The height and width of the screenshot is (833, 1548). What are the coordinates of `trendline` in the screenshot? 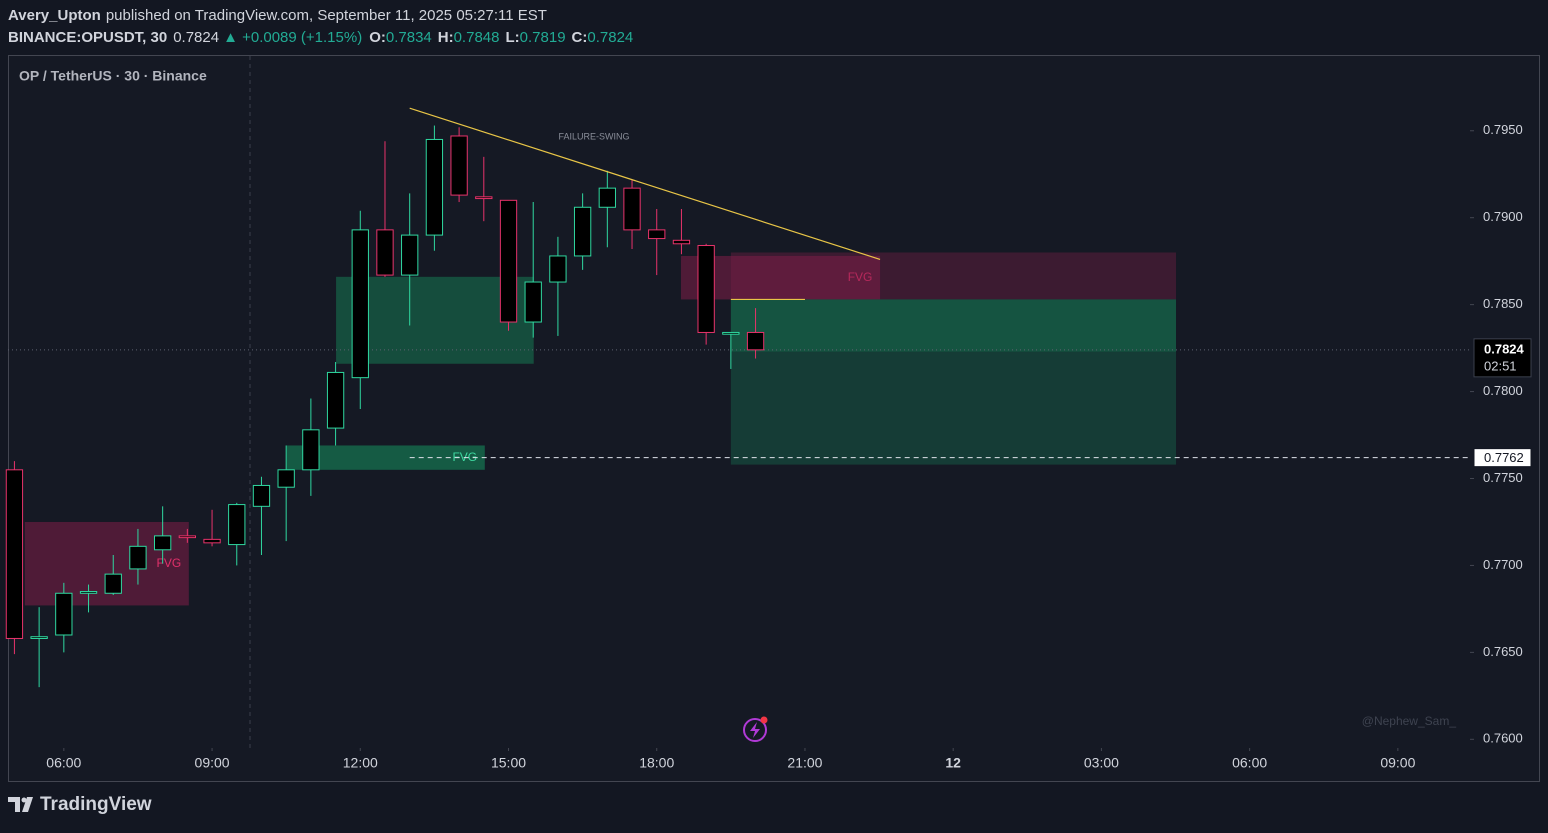 It's located at (645, 183).